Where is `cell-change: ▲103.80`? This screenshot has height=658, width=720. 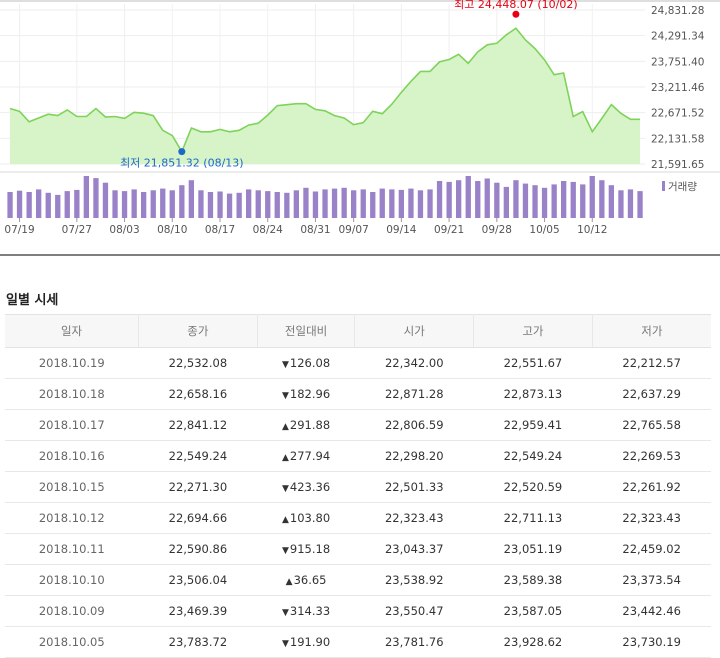 cell-change: ▲103.80 is located at coordinates (306, 518).